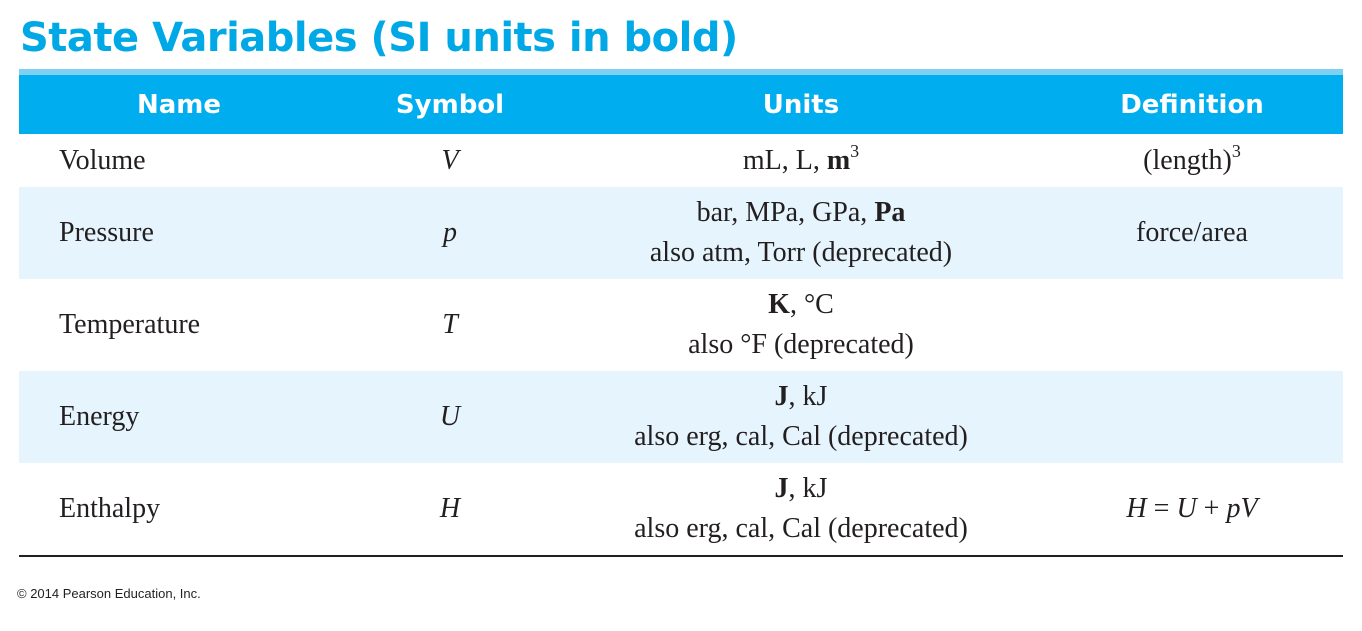  What do you see at coordinates (179, 104) in the screenshot?
I see `header-name: Name` at bounding box center [179, 104].